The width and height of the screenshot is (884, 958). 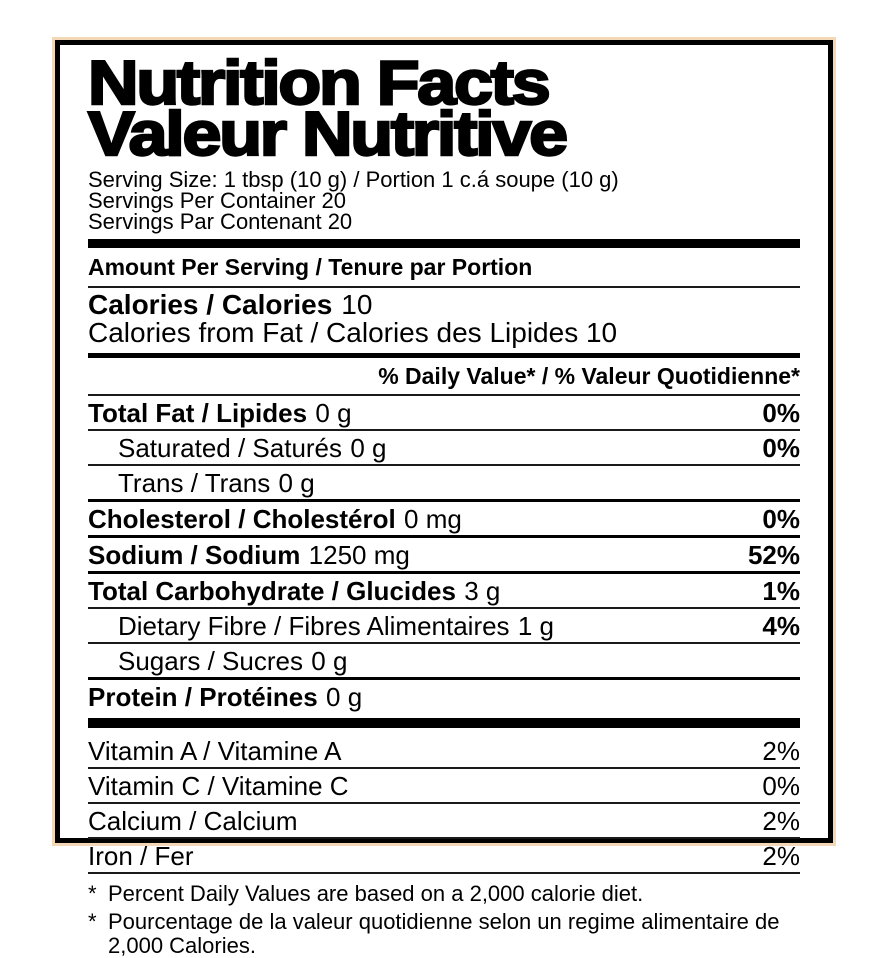 I want to click on vitamin-row-iron: Iron / Fer 2%, so click(x=444, y=855).